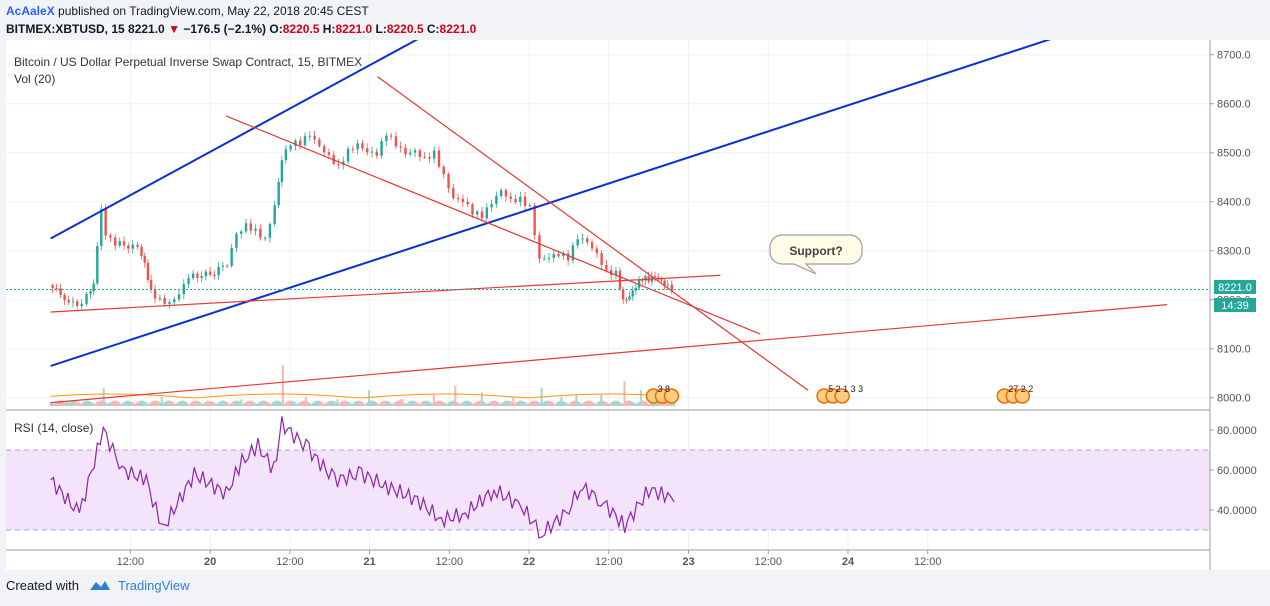  I want to click on down-arrow-icon: ▼, so click(174, 29).